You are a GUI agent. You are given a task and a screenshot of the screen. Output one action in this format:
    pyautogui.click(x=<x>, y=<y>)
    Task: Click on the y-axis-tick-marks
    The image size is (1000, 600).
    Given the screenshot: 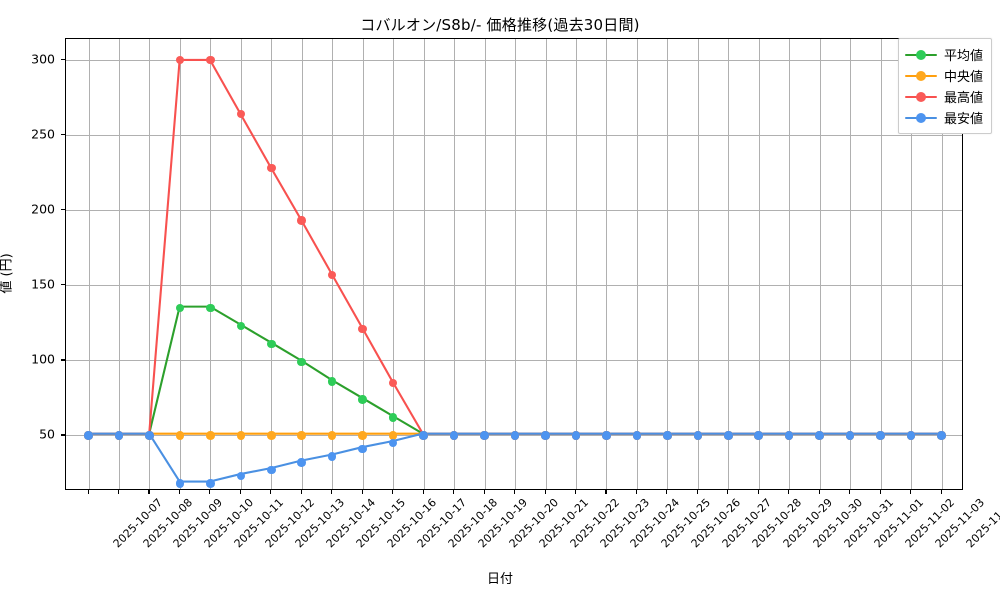 What is the action you would take?
    pyautogui.click(x=32, y=300)
    